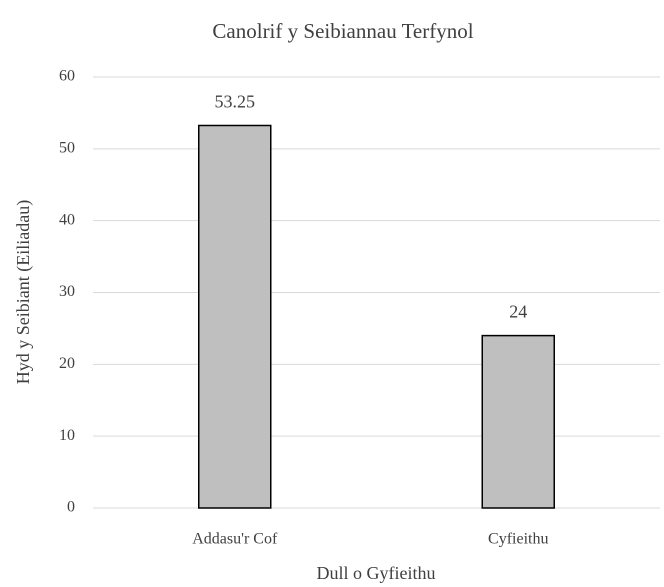 The width and height of the screenshot is (664, 587). I want to click on chart-title: Canolrif y Seibiannau Terfynol, so click(342, 31).